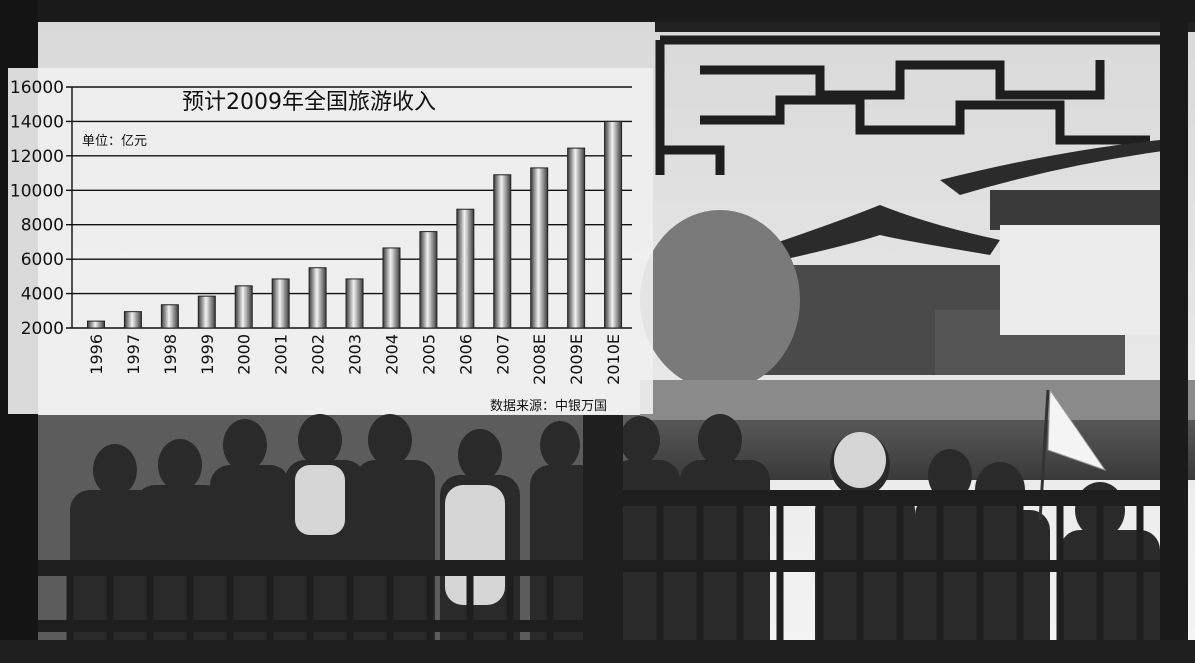 The image size is (1195, 663). Describe the element at coordinates (281, 354) in the screenshot. I see `x-tick-label: 2001` at that location.